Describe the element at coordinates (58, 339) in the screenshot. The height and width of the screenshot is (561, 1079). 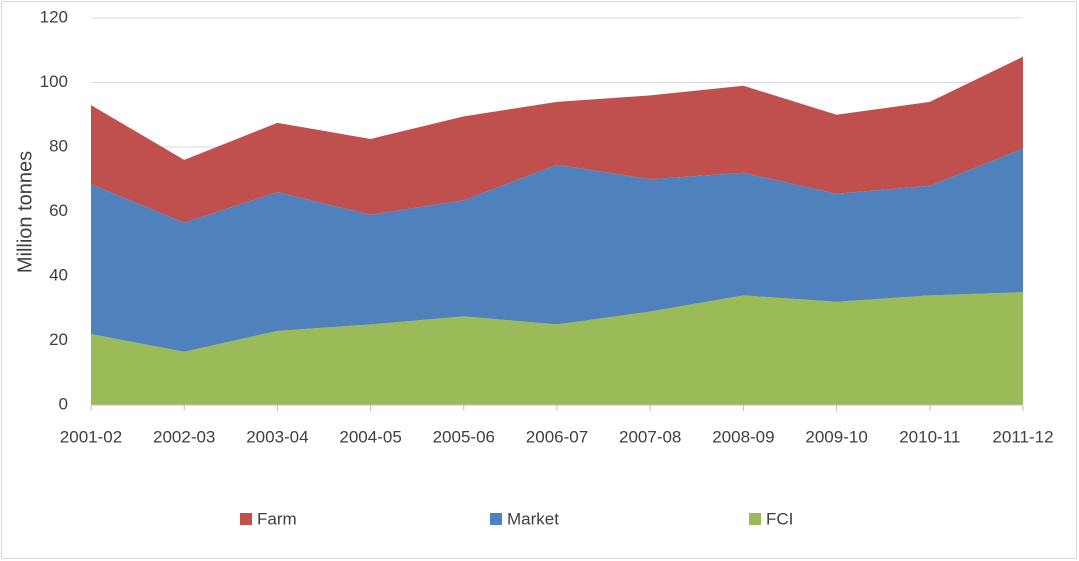
I see `y-tick-label: 20` at that location.